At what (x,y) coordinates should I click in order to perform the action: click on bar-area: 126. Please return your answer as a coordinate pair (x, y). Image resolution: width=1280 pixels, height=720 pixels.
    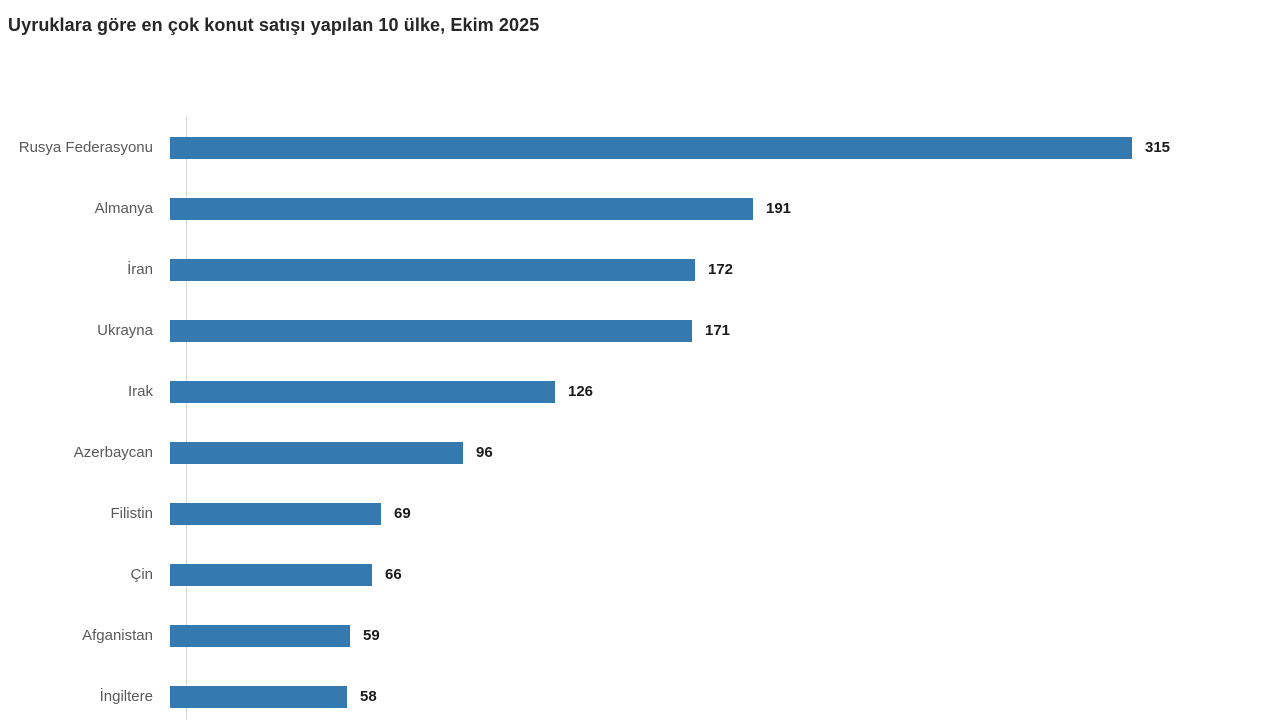
    Looking at the image, I should click on (725, 391).